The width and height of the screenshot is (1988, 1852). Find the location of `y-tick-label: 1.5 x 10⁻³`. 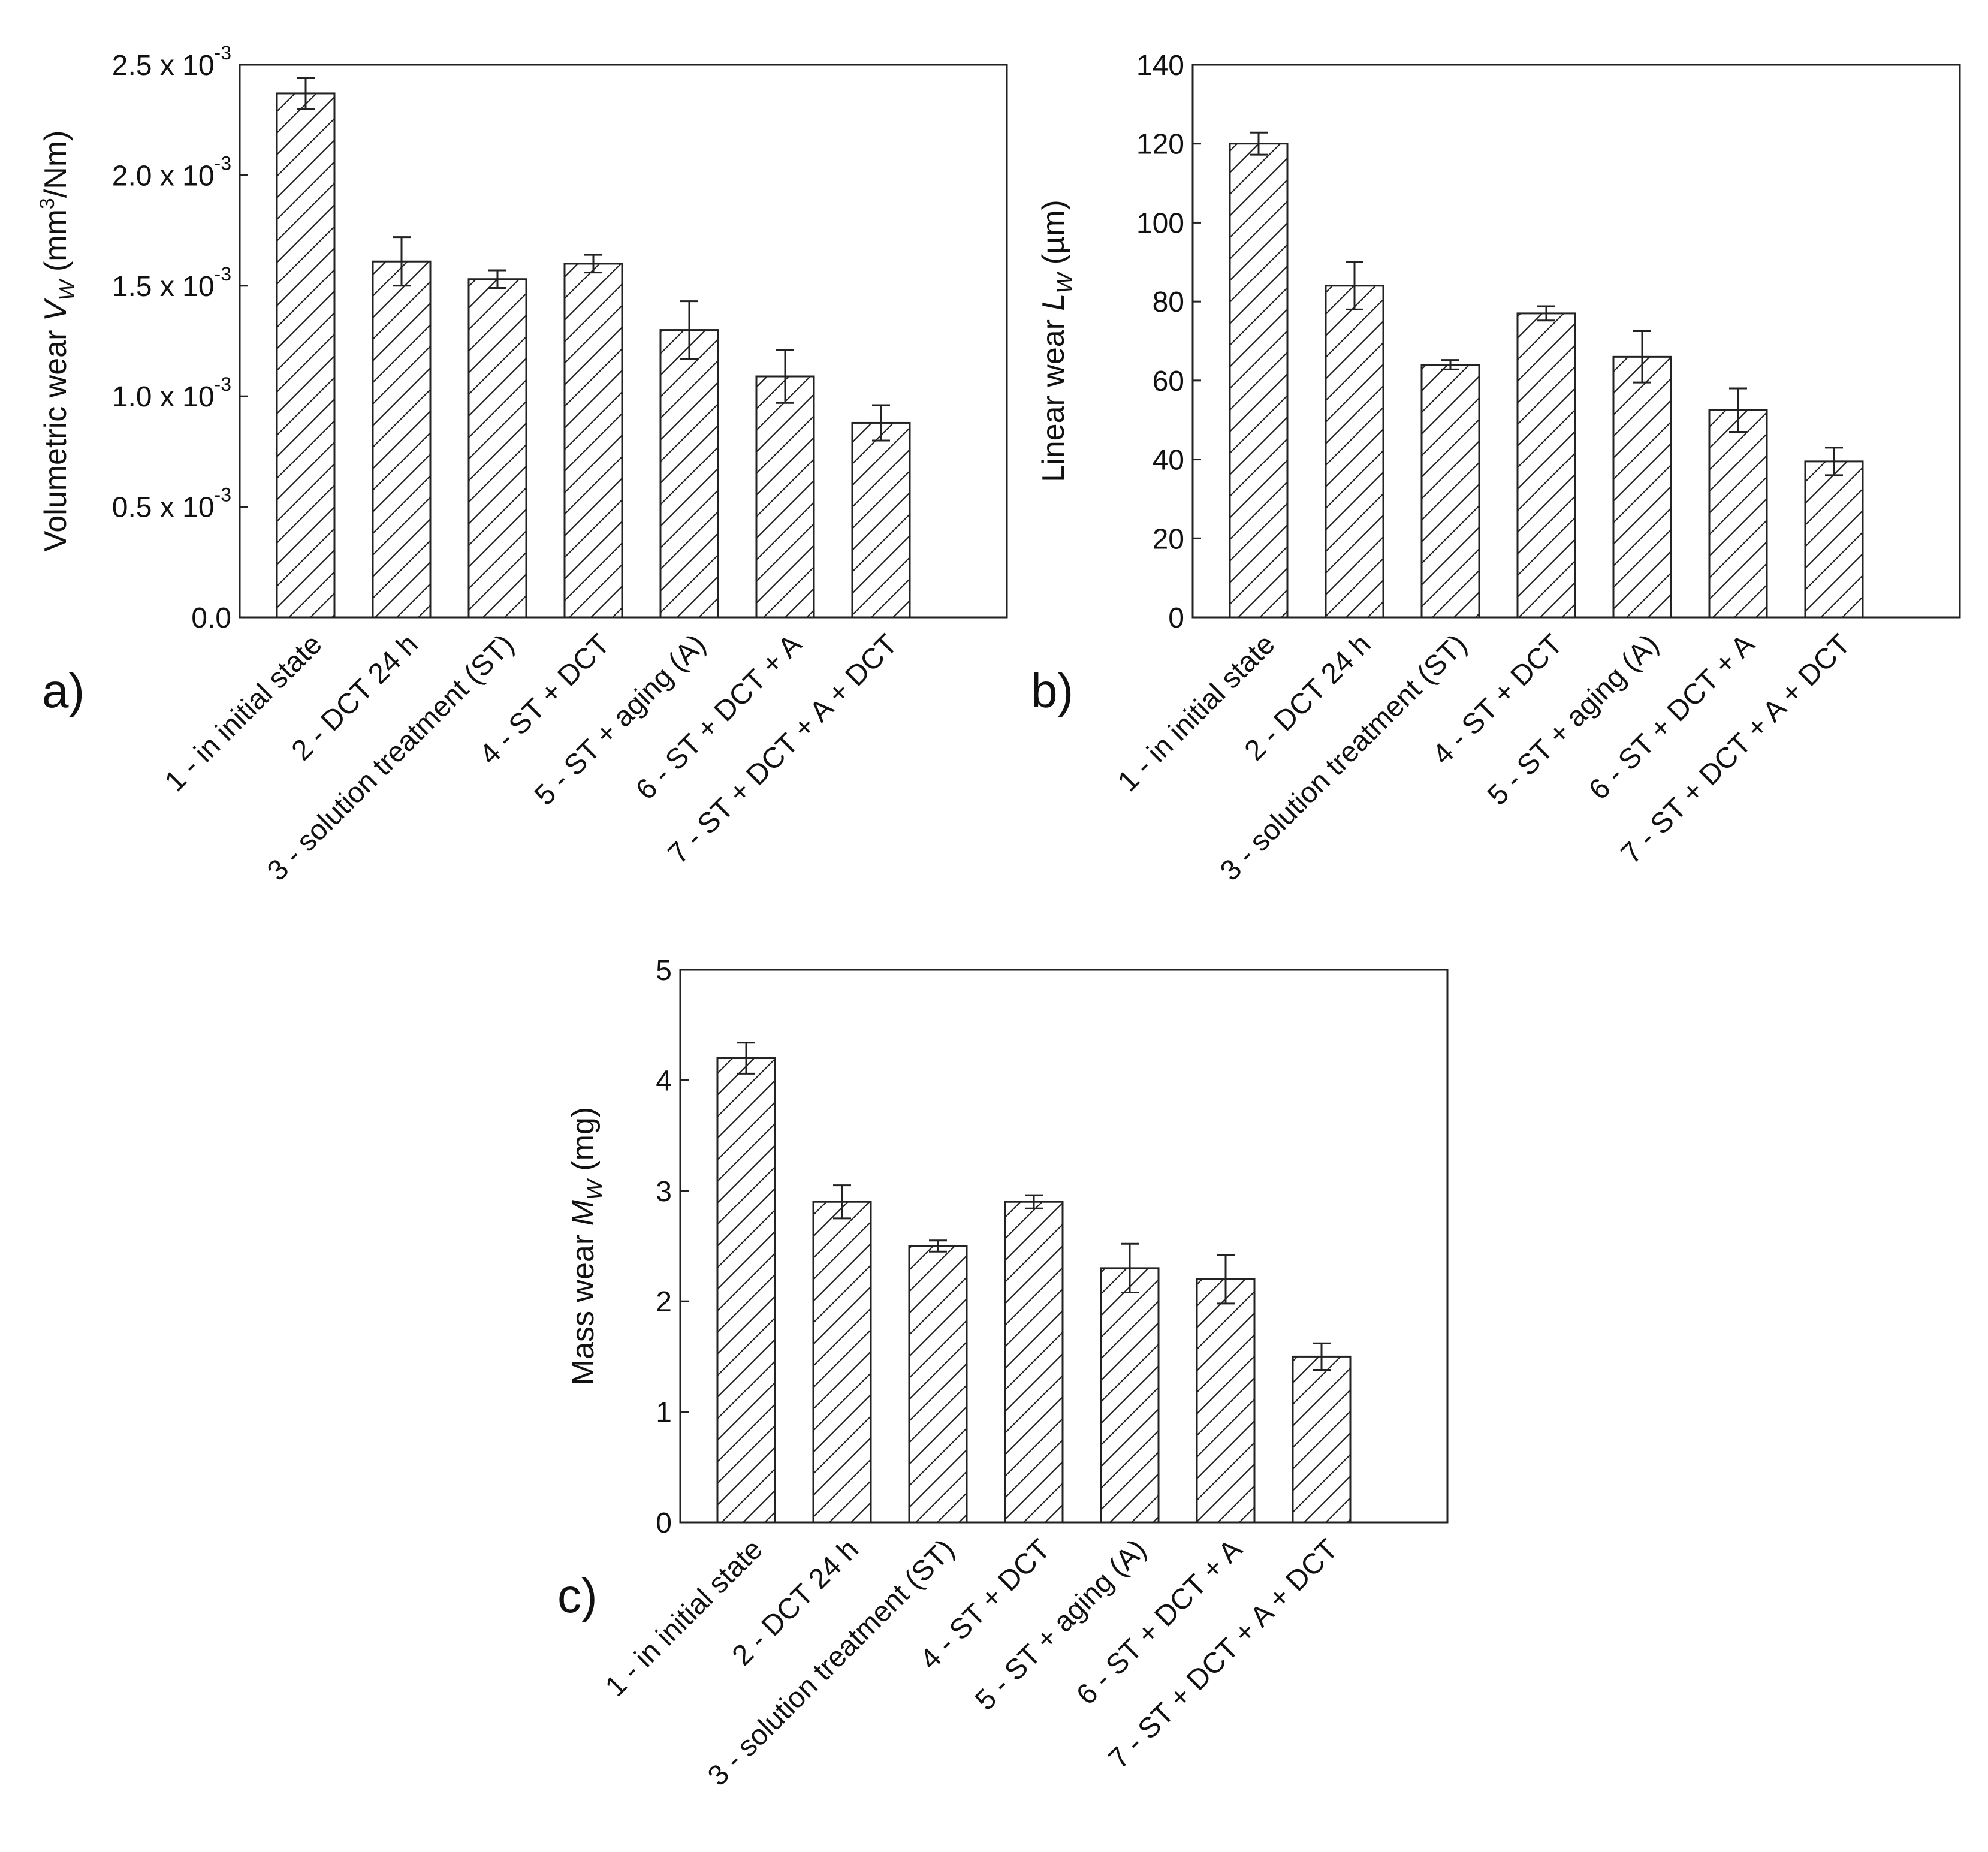

y-tick-label: 1.5 x 10⁻³ is located at coordinates (172, 283).